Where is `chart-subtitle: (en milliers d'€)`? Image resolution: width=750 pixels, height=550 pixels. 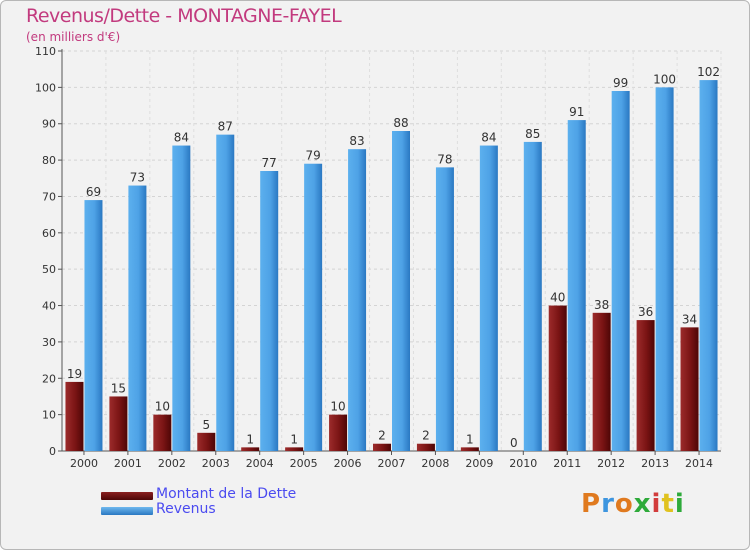 chart-subtitle: (en milliers d'€) is located at coordinates (73, 37).